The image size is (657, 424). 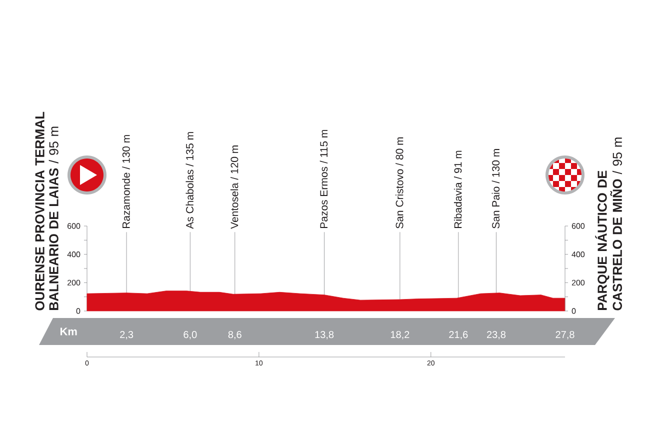 What do you see at coordinates (74, 283) in the screenshot?
I see `y-tick-label: 200` at bounding box center [74, 283].